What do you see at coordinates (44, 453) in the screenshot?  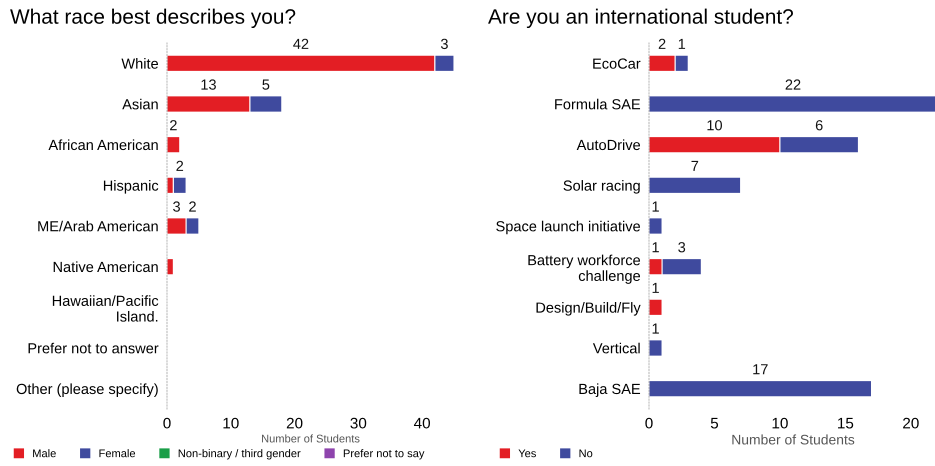 I see `legend-label: Male` at bounding box center [44, 453].